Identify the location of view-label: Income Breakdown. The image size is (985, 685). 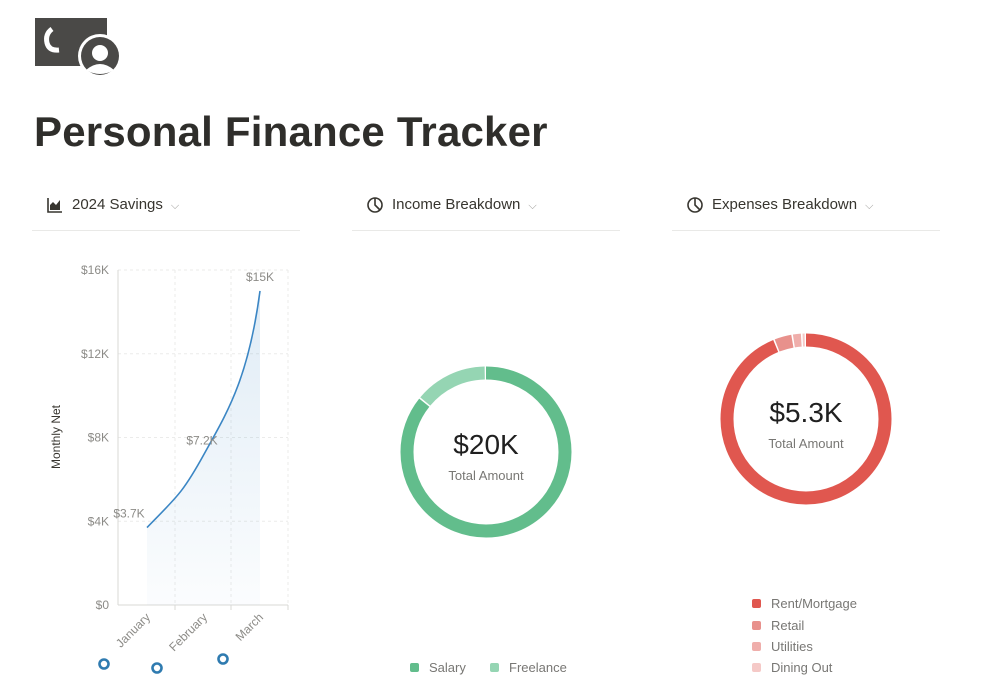
(456, 204).